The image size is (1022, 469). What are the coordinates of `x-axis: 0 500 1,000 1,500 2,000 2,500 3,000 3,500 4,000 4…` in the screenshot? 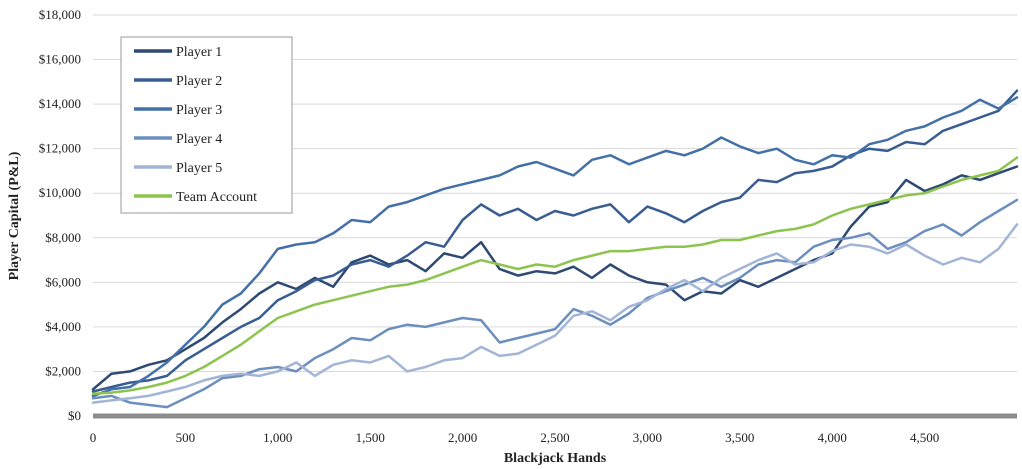 It's located at (553, 429).